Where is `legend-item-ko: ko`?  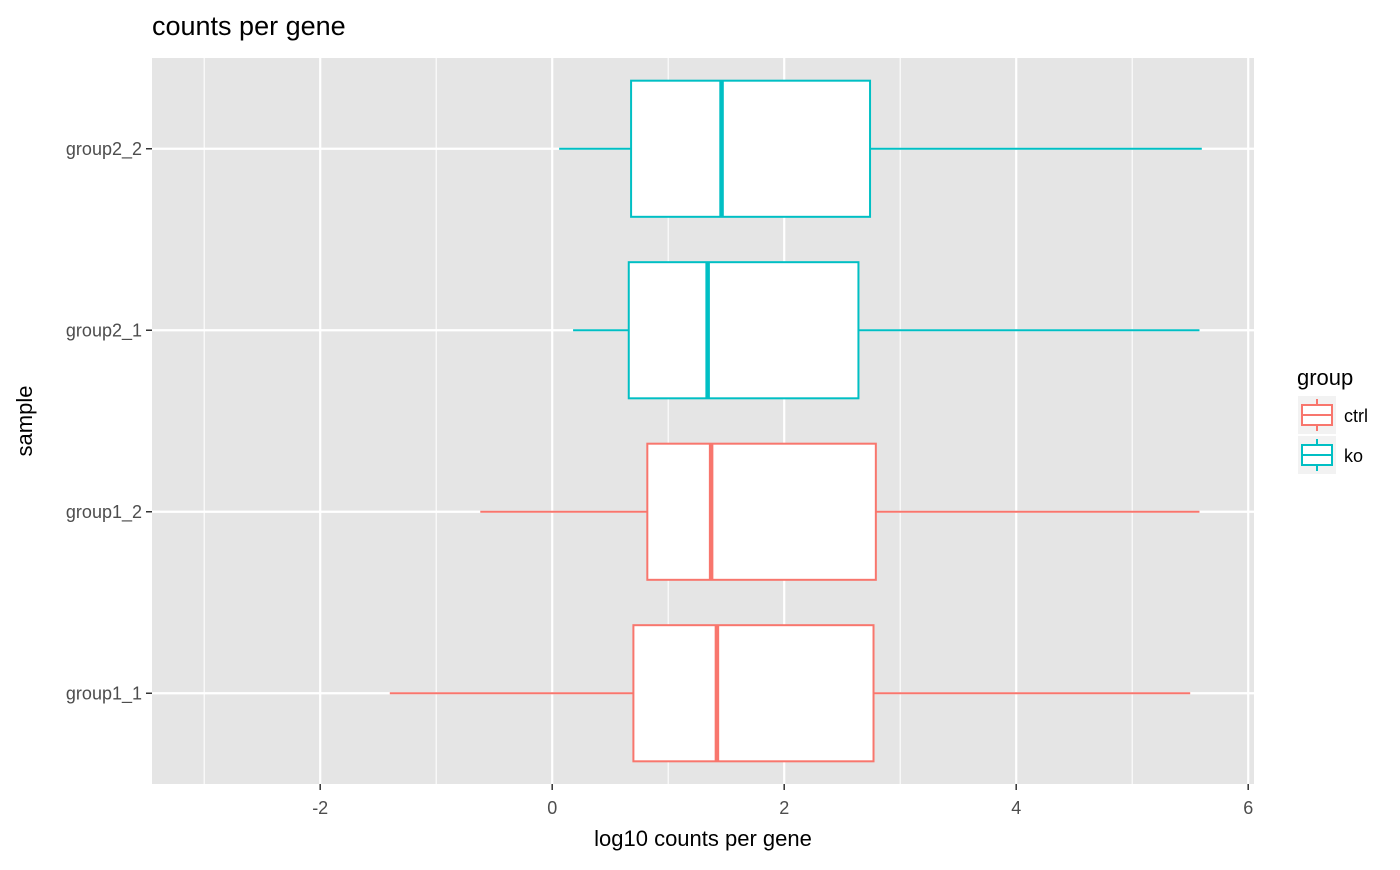
legend-item-ko: ko is located at coordinates (1330, 455).